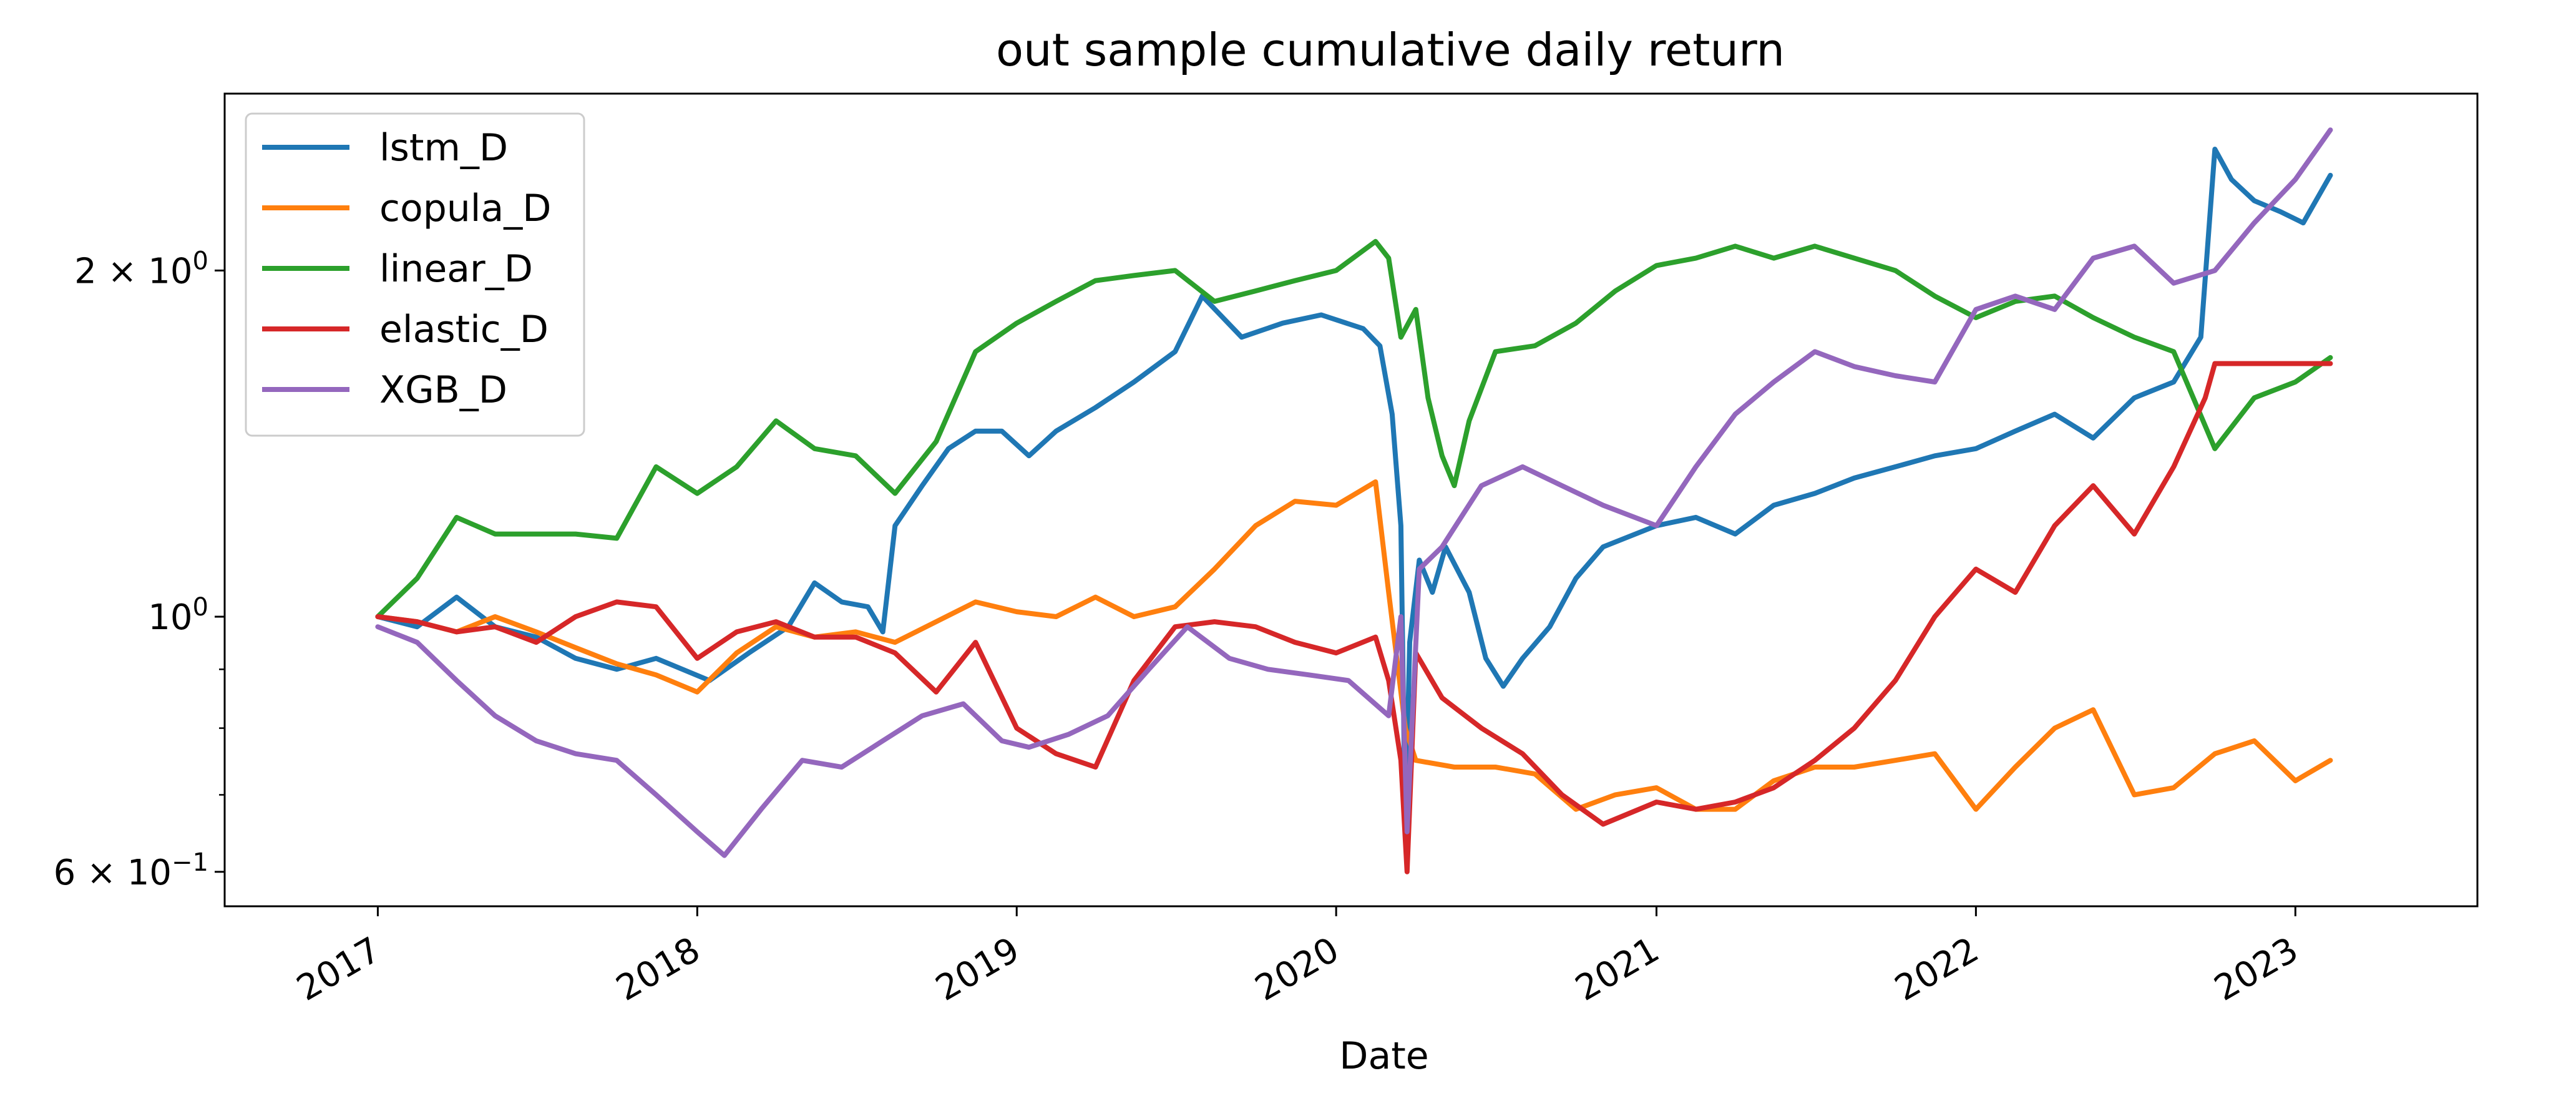 This screenshot has width=2576, height=1111. I want to click on legend-box, so click(415, 274).